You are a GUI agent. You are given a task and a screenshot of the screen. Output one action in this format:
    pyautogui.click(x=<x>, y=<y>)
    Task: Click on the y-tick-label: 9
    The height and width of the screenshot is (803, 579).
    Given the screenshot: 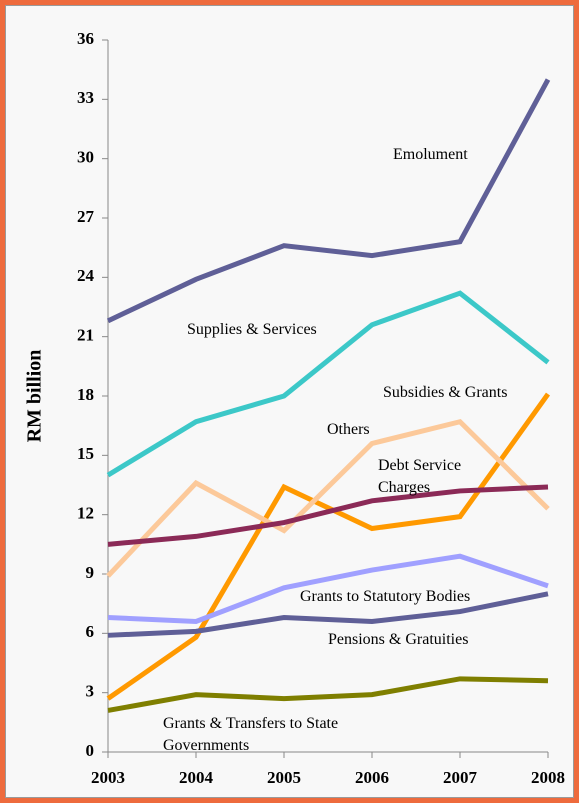 What is the action you would take?
    pyautogui.click(x=90, y=572)
    